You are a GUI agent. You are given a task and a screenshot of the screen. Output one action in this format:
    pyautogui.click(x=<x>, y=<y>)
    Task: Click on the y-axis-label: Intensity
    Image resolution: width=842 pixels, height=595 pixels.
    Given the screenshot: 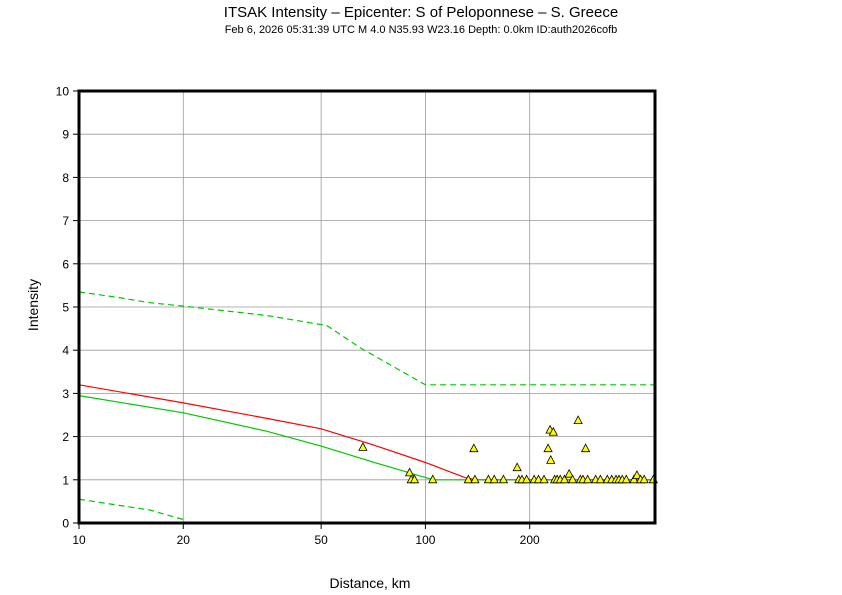 What is the action you would take?
    pyautogui.click(x=33, y=305)
    